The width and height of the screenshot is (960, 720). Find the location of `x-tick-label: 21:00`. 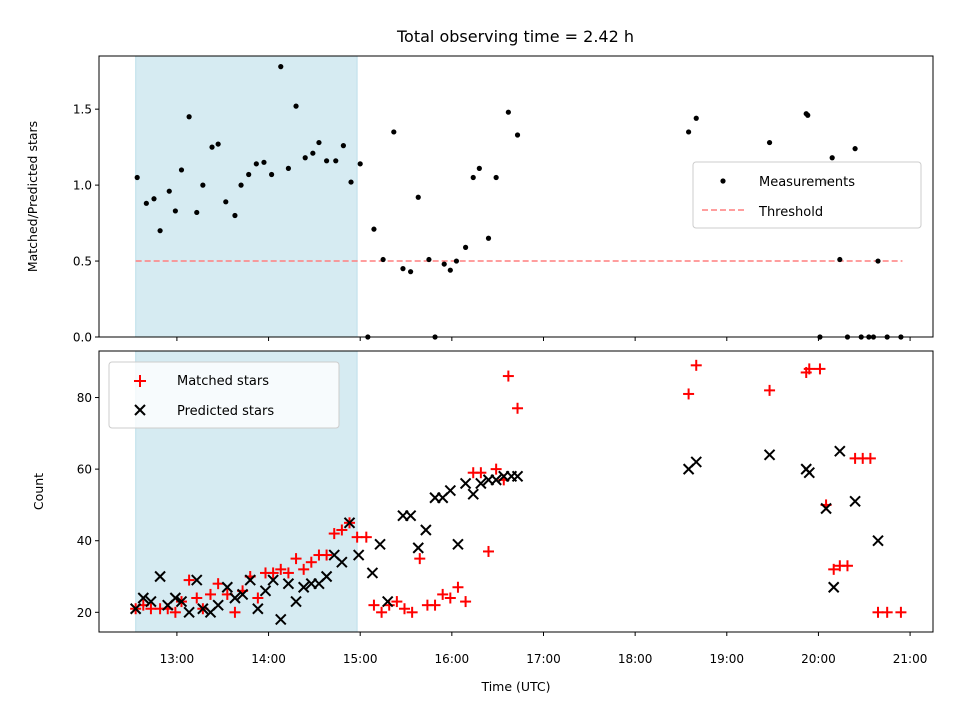

x-tick-label: 21:00 is located at coordinates (910, 659).